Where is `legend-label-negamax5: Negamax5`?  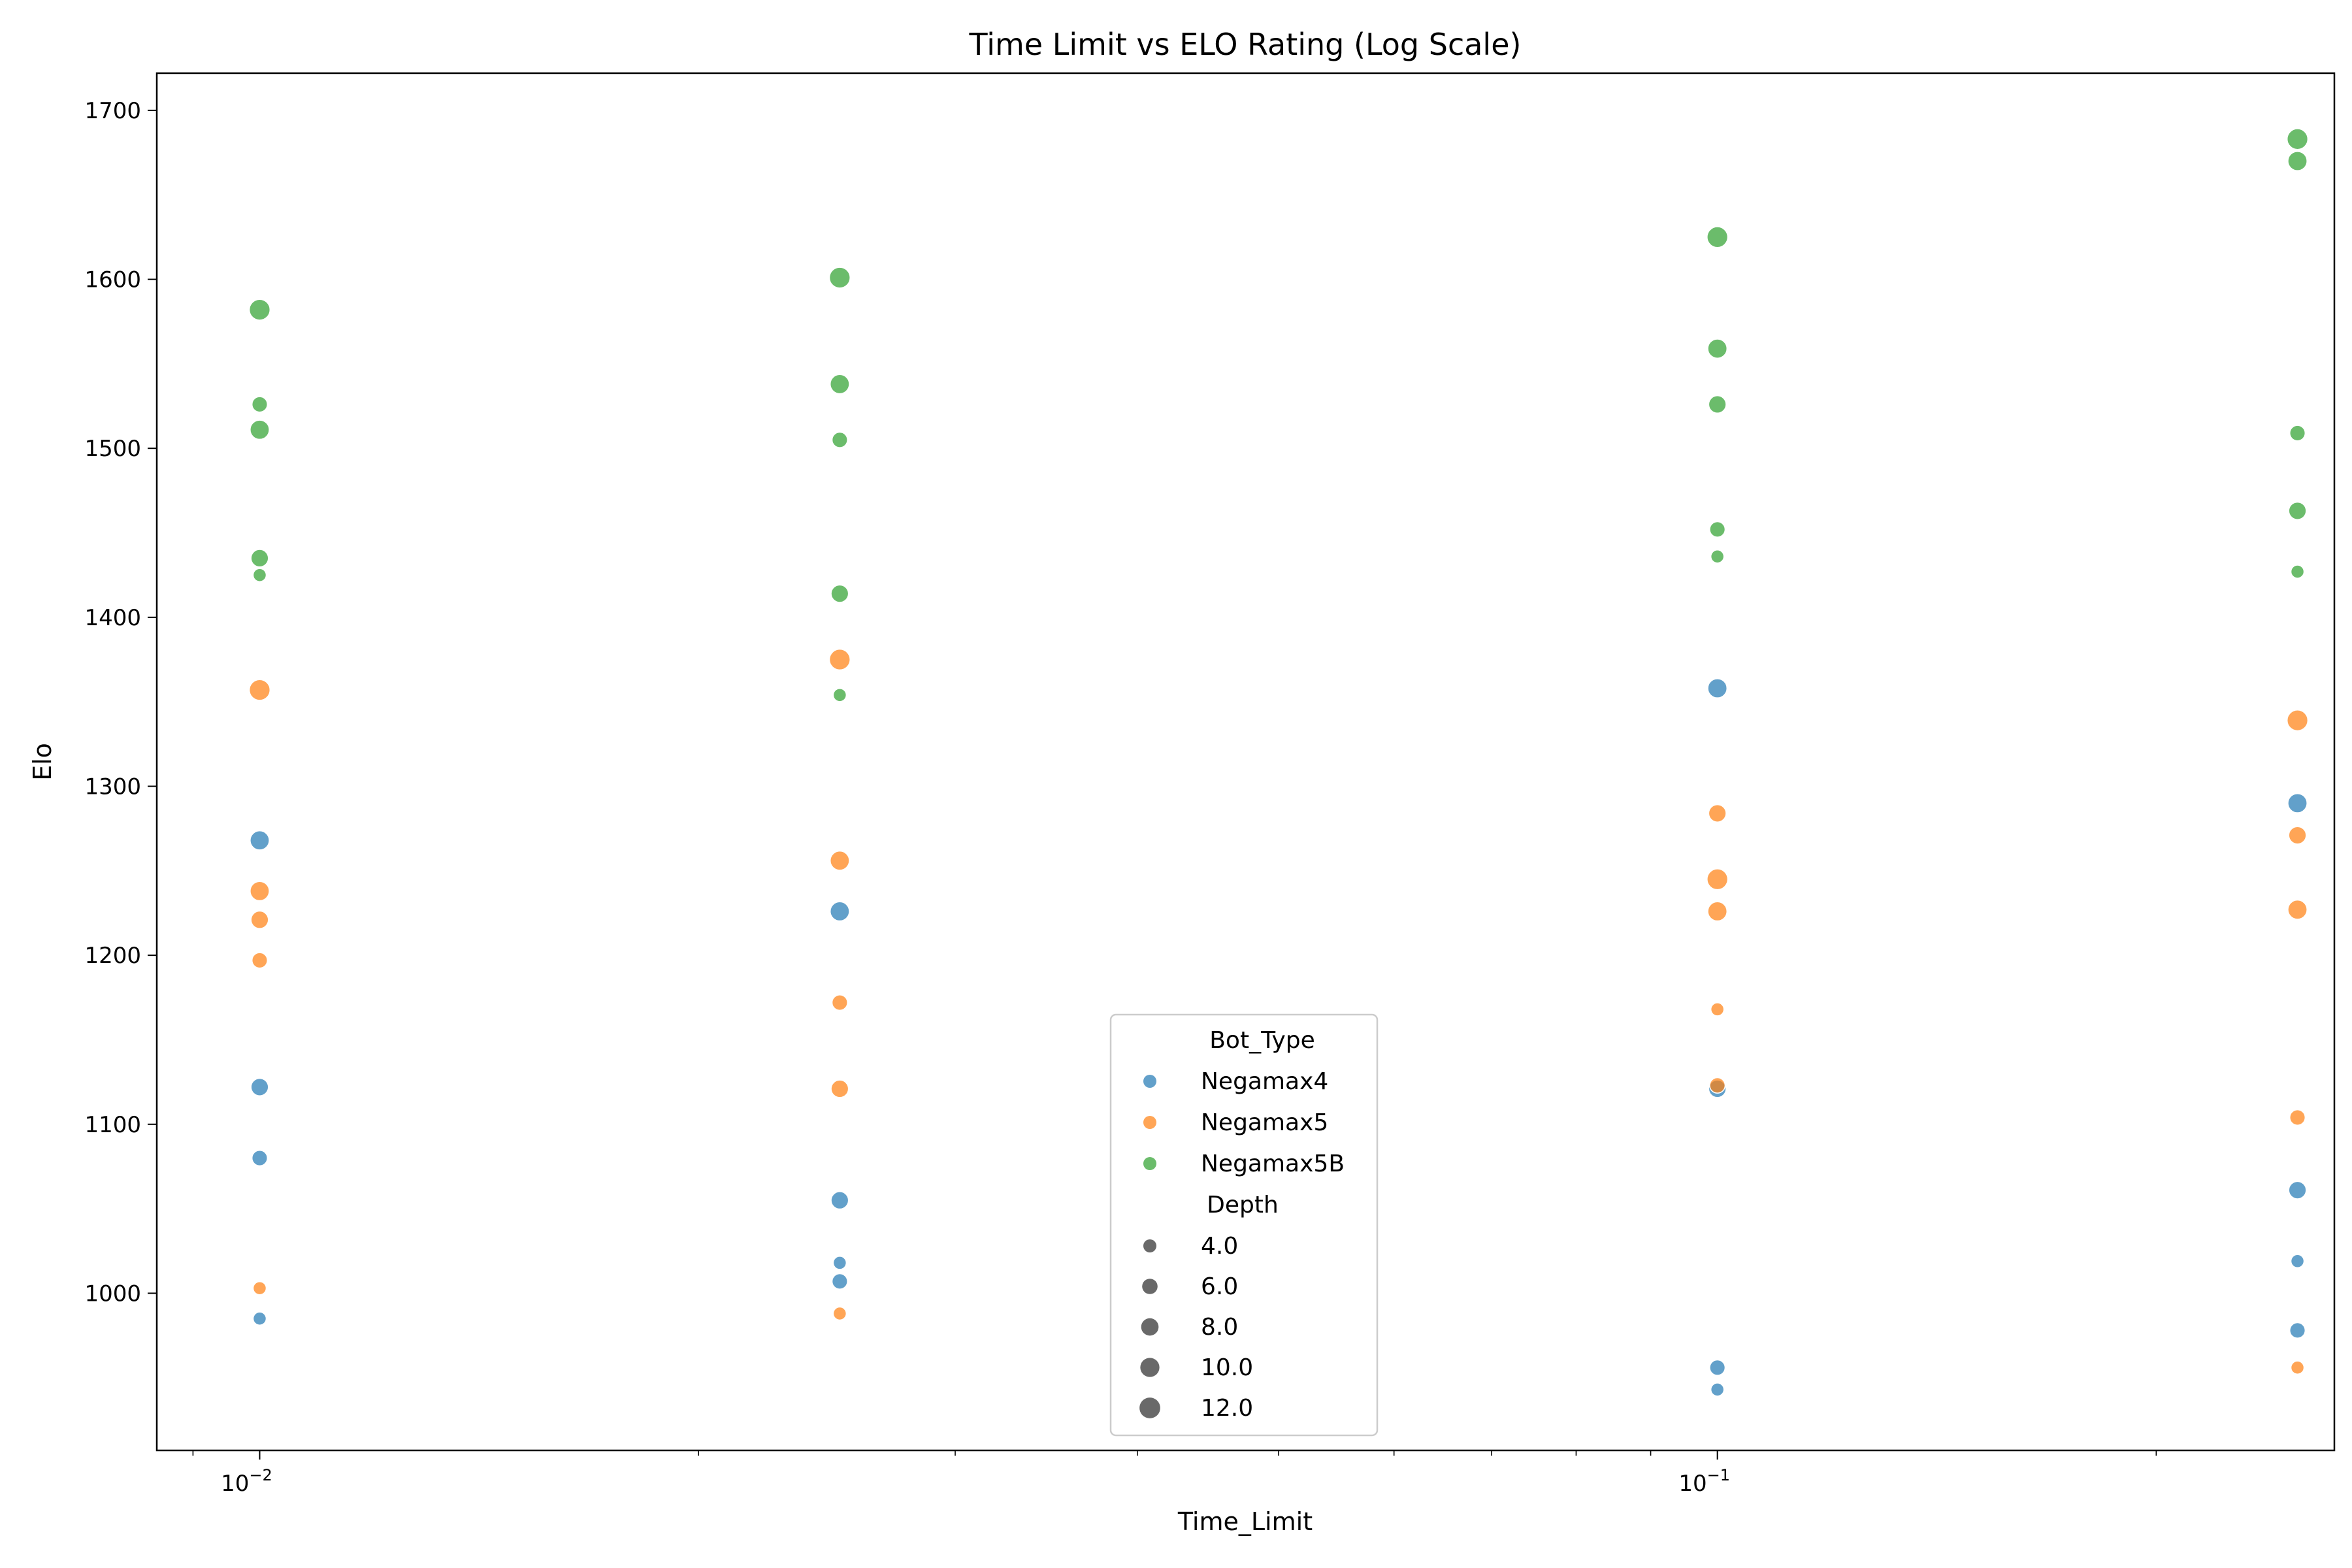 legend-label-negamax5: Negamax5 is located at coordinates (1264, 1122).